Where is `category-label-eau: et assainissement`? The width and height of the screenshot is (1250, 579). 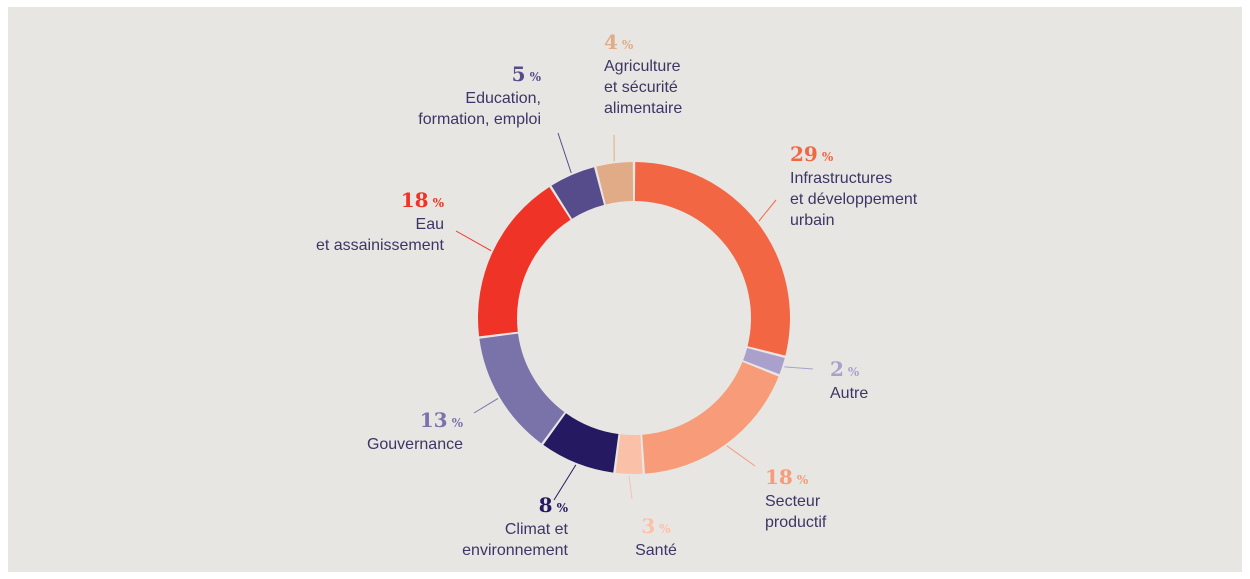 category-label-eau: et assainissement is located at coordinates (380, 245).